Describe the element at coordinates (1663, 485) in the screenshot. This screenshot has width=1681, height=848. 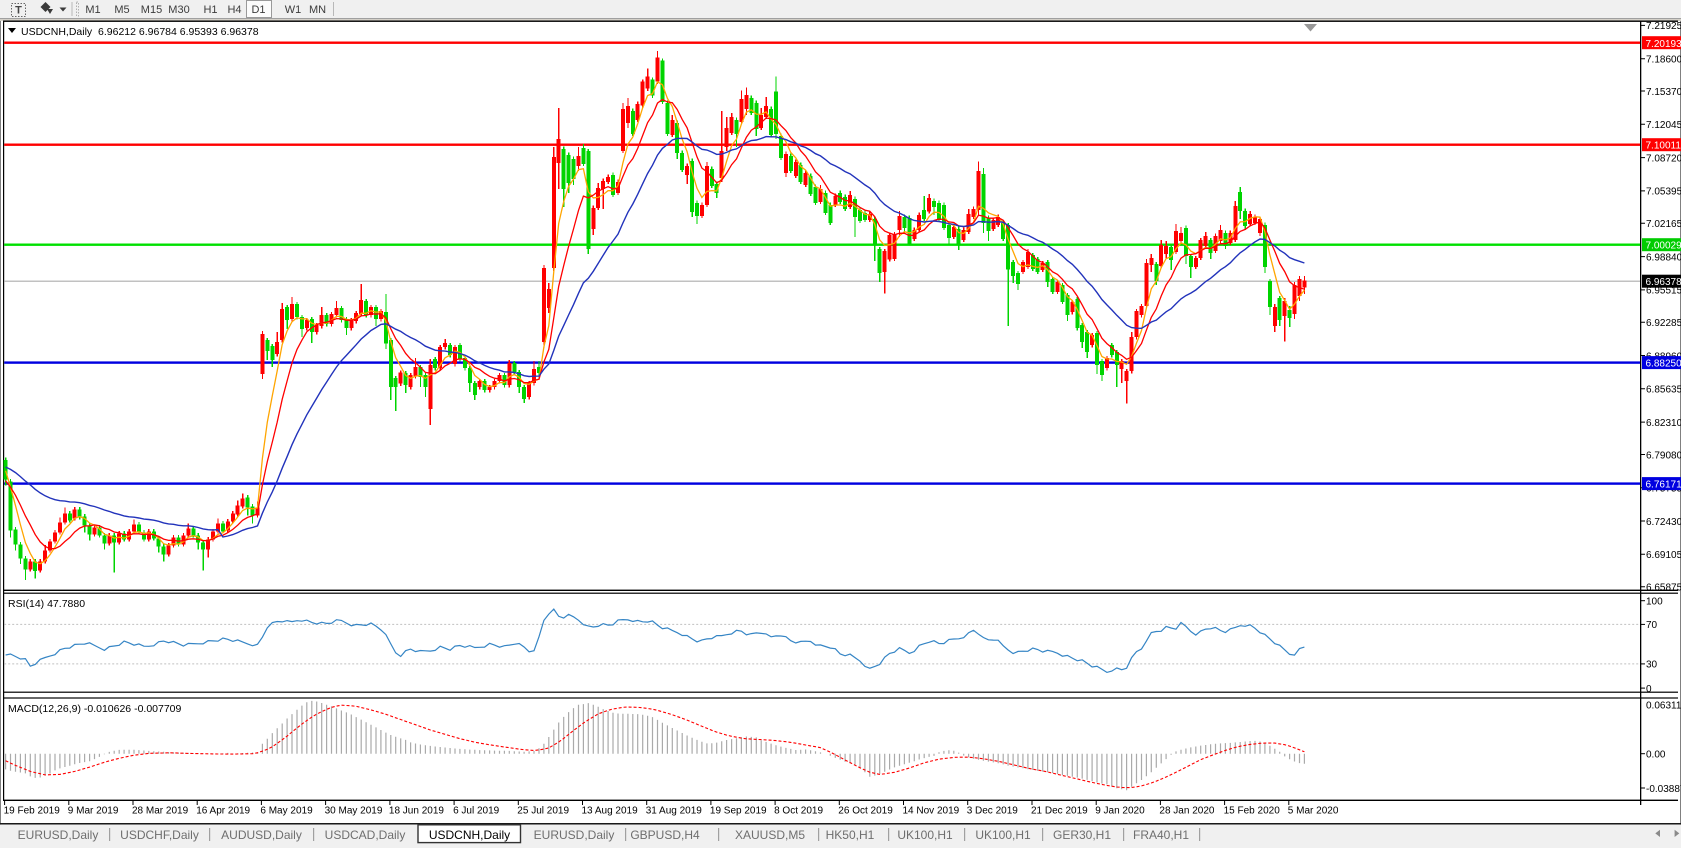
I see `svg-text: 6.76171` at that location.